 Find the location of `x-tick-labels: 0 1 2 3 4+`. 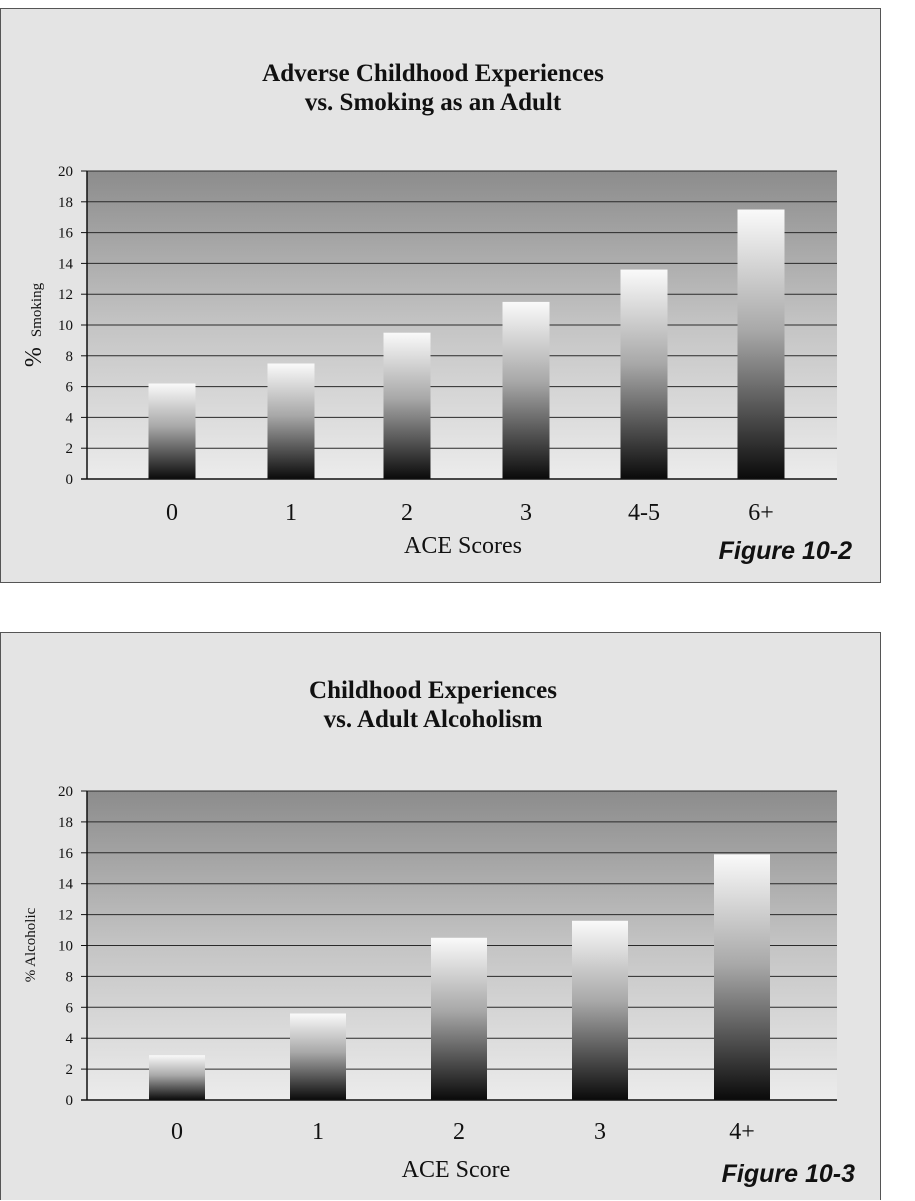

x-tick-labels: 0 1 2 3 4+ is located at coordinates (463, 1132).